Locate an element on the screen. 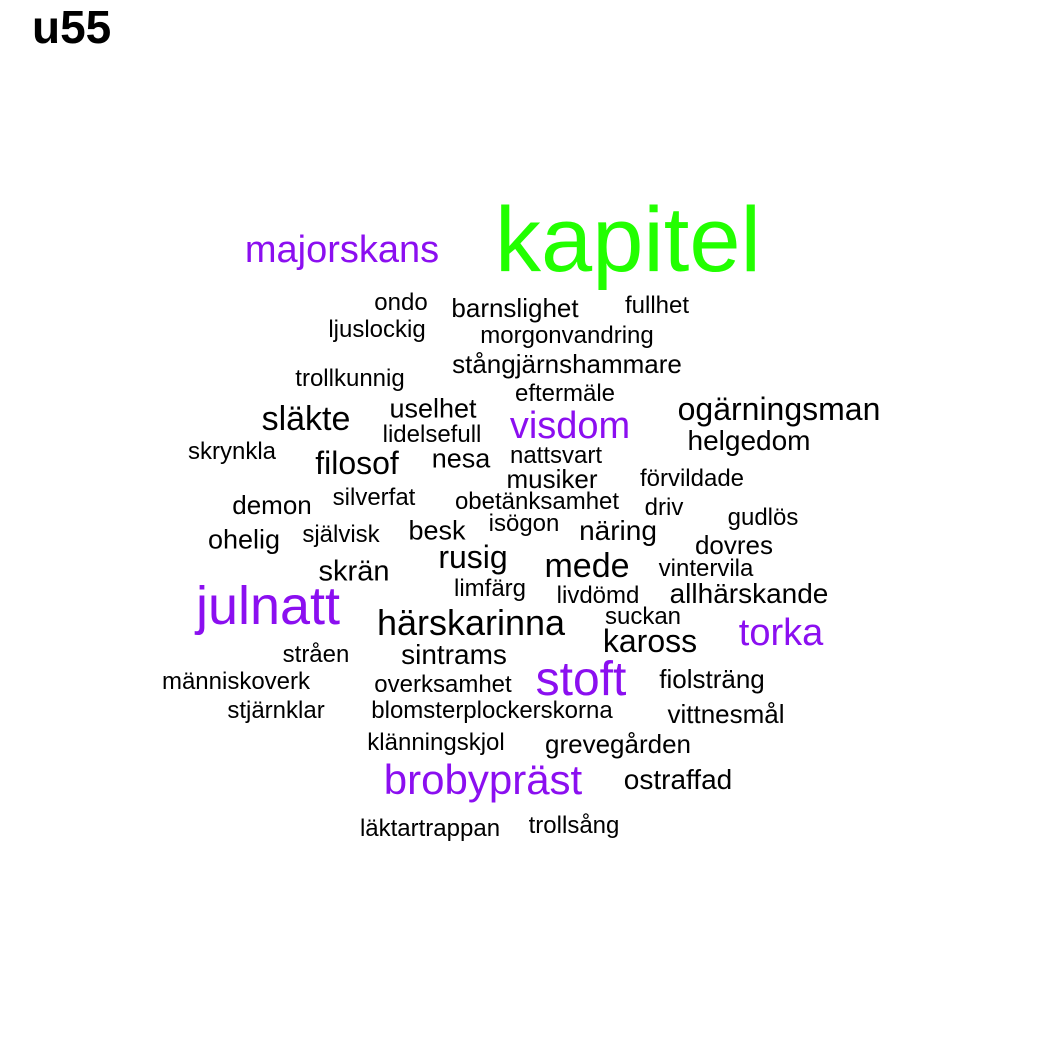 This screenshot has width=1050, height=1050. word-fullhet: fullhet is located at coordinates (657, 305).